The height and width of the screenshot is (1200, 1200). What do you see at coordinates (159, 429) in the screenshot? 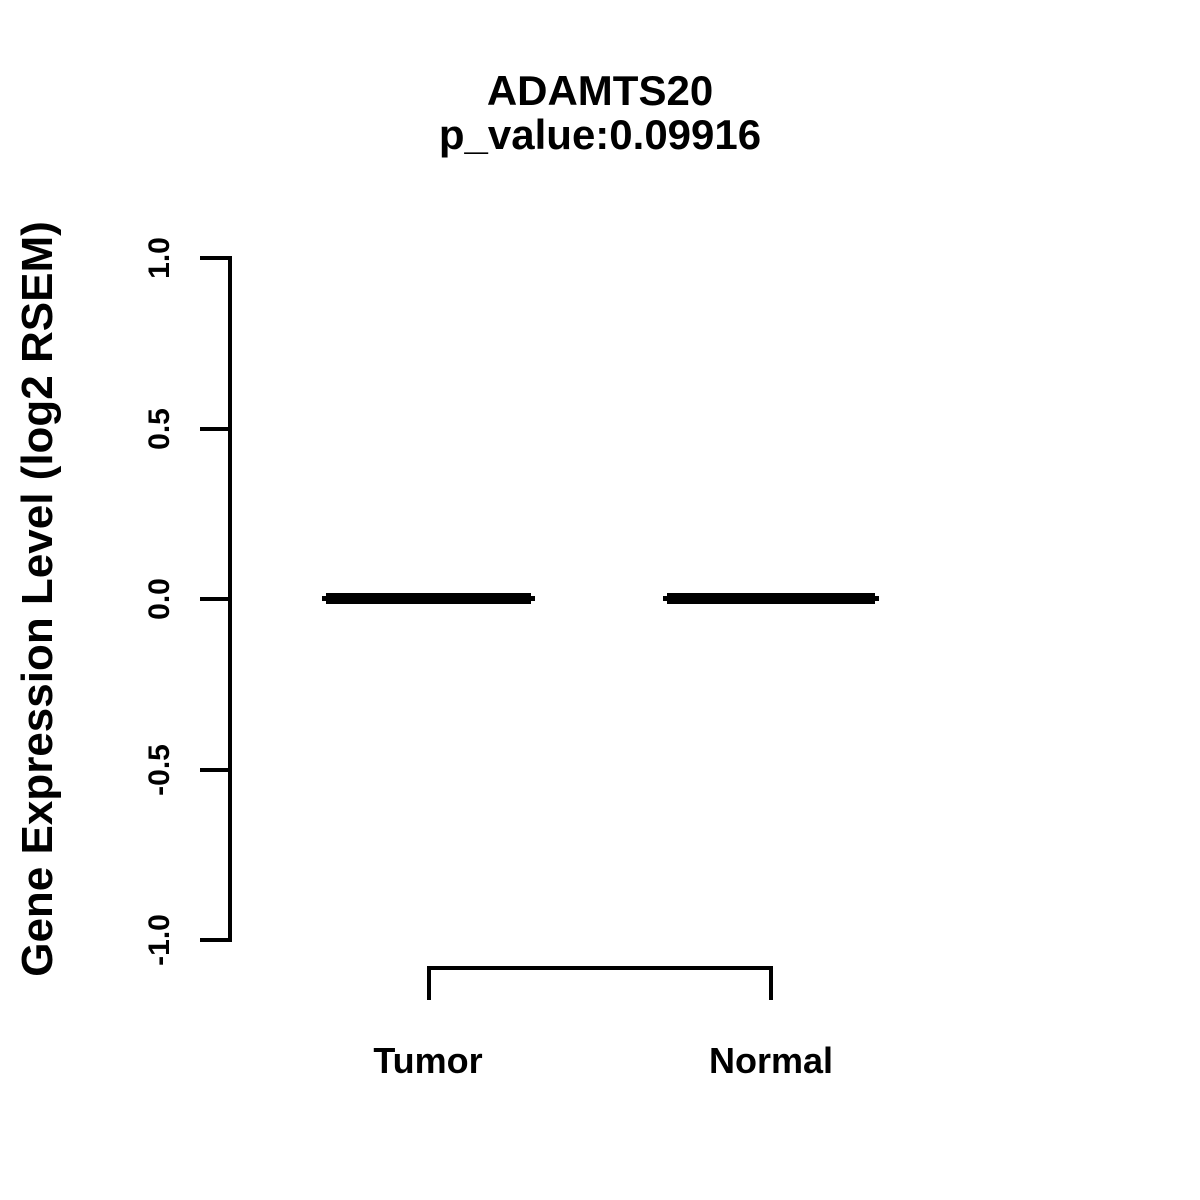
I see `y-axis-tick-label: 0.5` at bounding box center [159, 429].